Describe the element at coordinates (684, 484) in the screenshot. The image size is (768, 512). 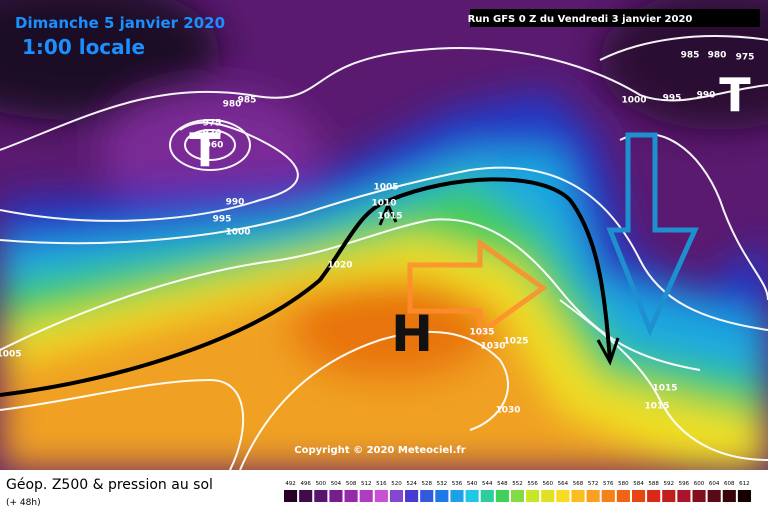
I see `scale-label: 596` at that location.